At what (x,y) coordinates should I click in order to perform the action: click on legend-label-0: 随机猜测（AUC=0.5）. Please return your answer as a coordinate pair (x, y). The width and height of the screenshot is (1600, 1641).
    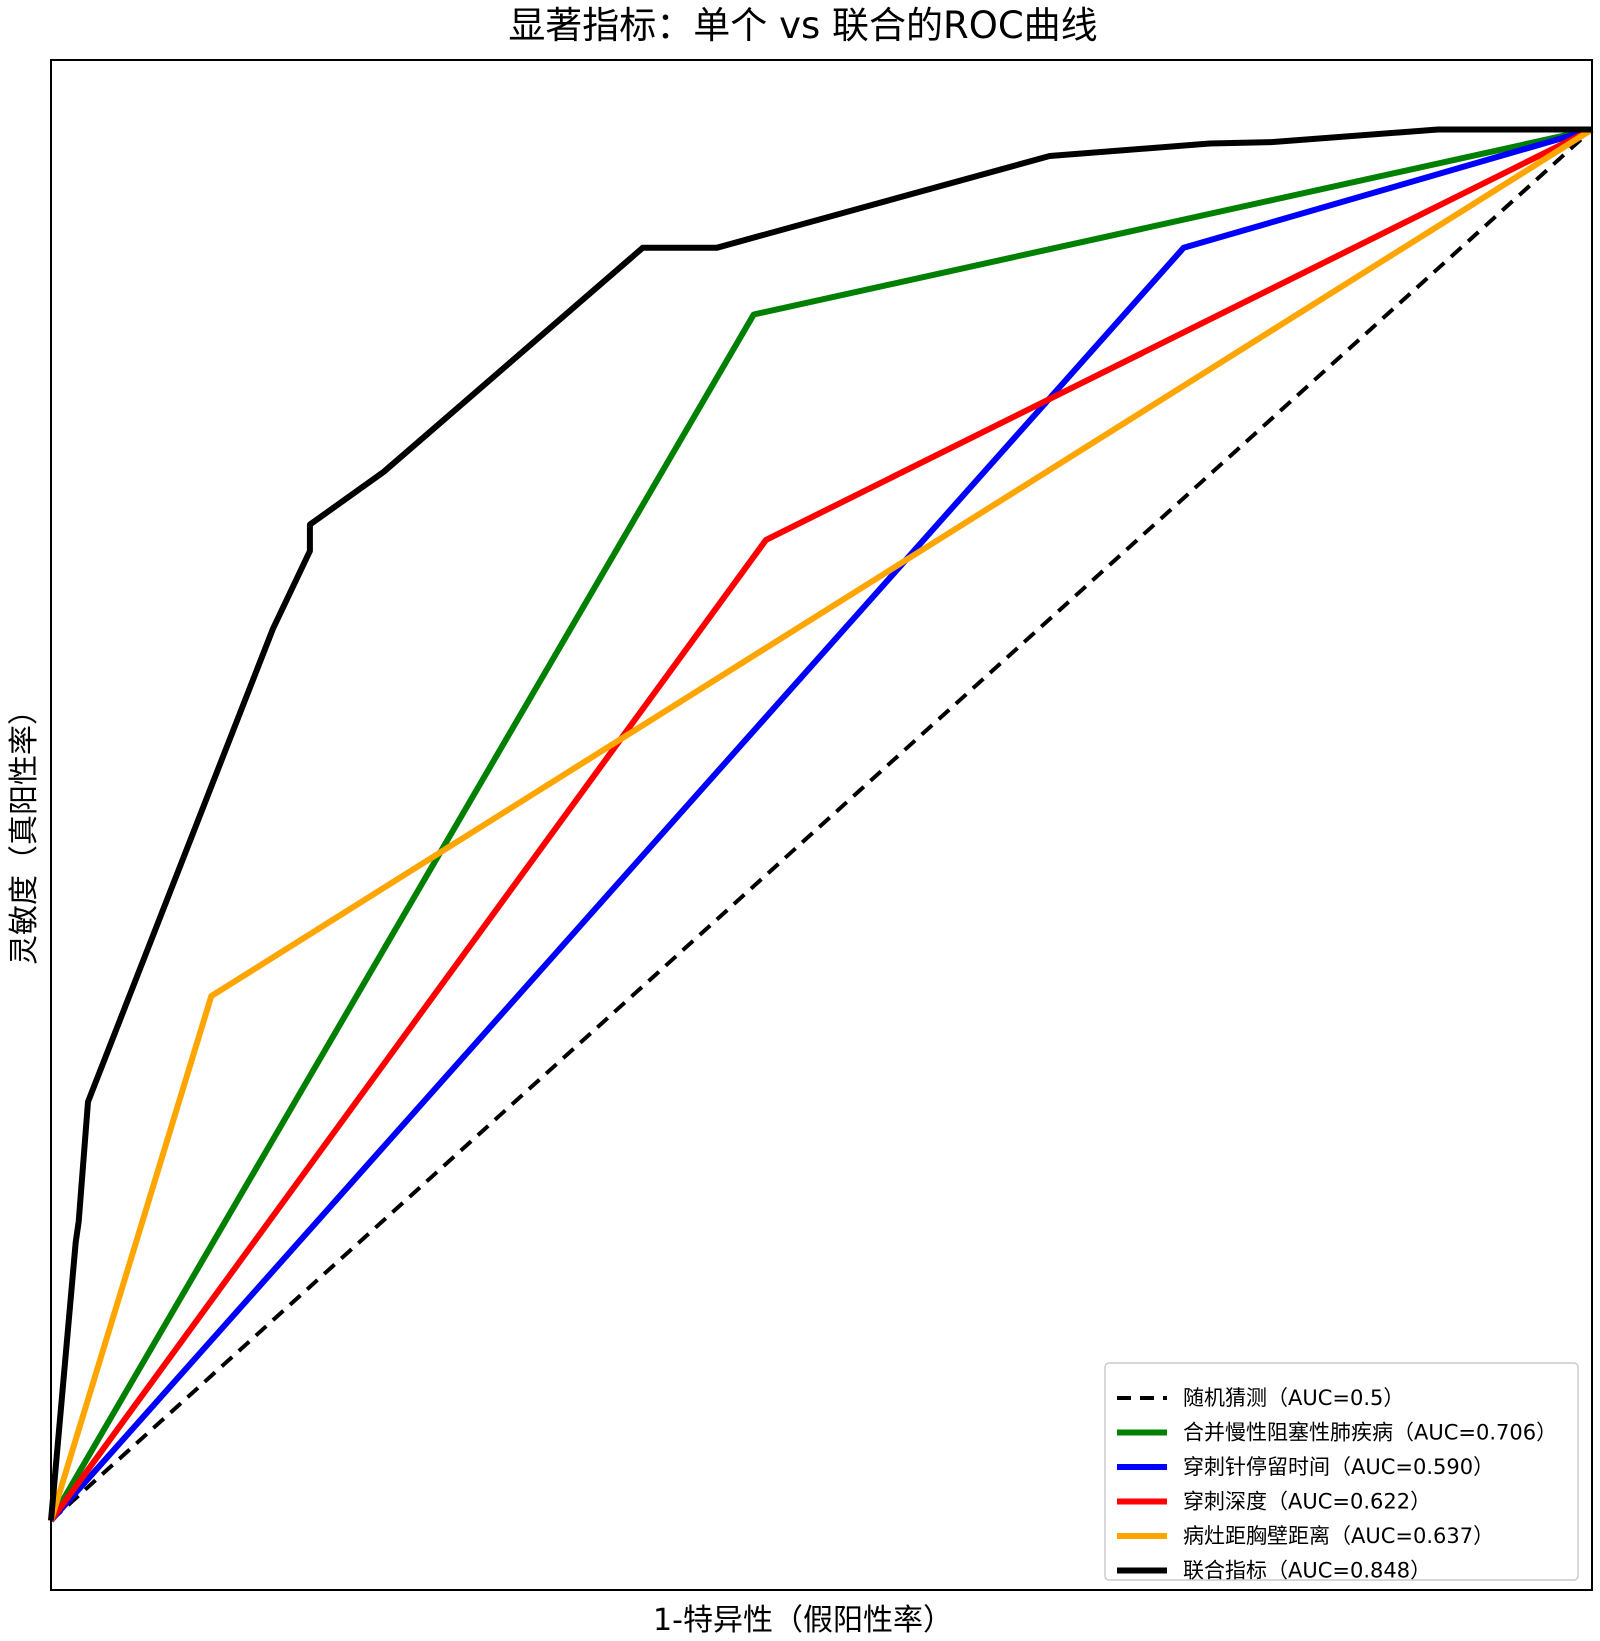
    Looking at the image, I should click on (1293, 1398).